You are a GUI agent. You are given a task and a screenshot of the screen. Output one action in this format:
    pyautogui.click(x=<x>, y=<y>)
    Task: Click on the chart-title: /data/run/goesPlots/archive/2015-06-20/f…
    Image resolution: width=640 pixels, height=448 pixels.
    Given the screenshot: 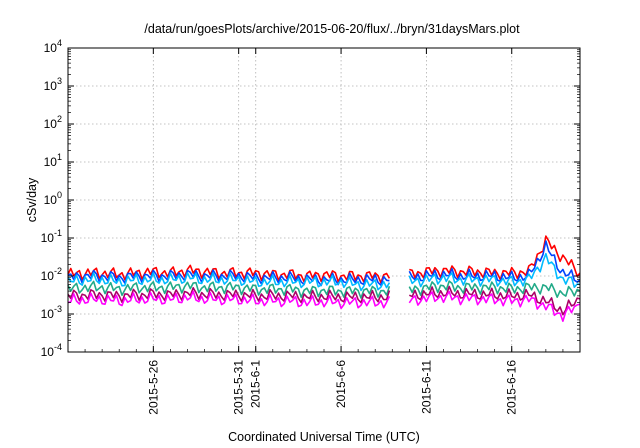 What is the action you would take?
    pyautogui.click(x=332, y=29)
    